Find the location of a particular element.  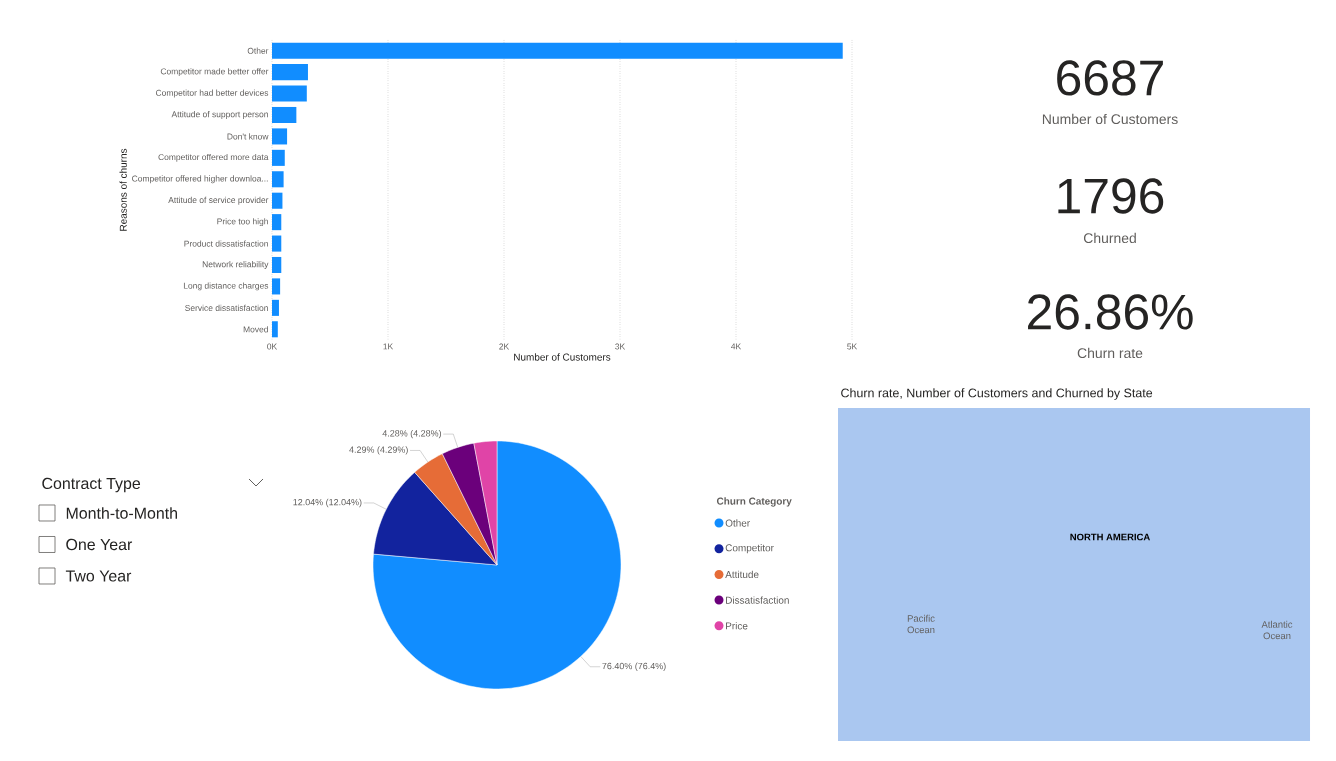

y-tick-label: Competitor had better devices is located at coordinates (212, 93).